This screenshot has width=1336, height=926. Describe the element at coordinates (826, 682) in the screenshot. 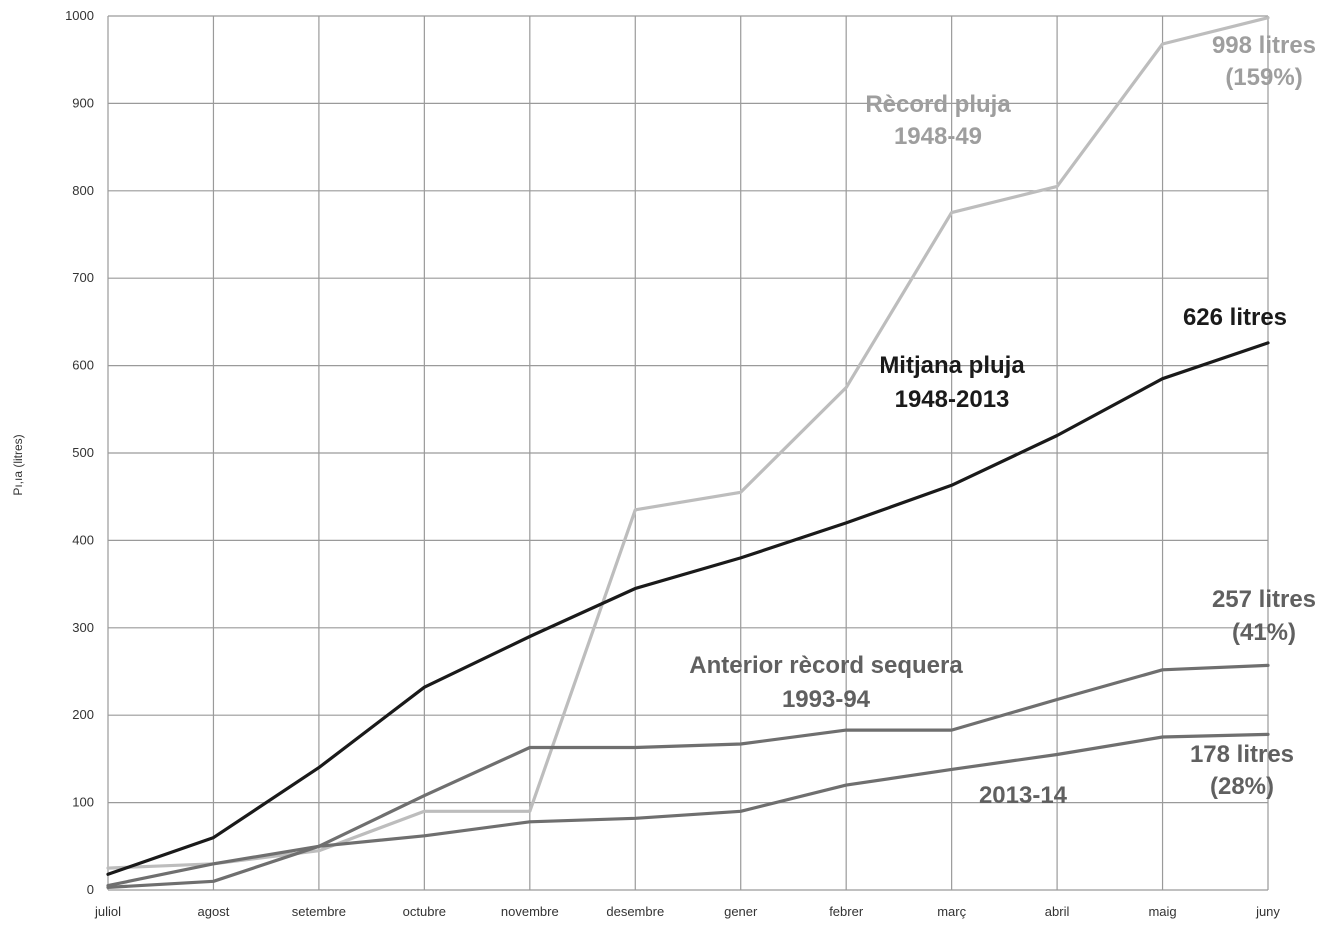

I see `annotation-sequera-name: Anterior rècord sequera 1993-94` at that location.